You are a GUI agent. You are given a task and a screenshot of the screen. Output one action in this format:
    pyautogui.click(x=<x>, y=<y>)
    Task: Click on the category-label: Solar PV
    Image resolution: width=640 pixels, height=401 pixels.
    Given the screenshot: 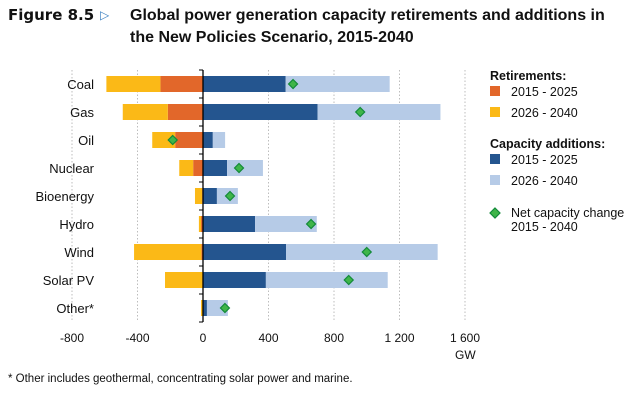 What is the action you would take?
    pyautogui.click(x=69, y=280)
    